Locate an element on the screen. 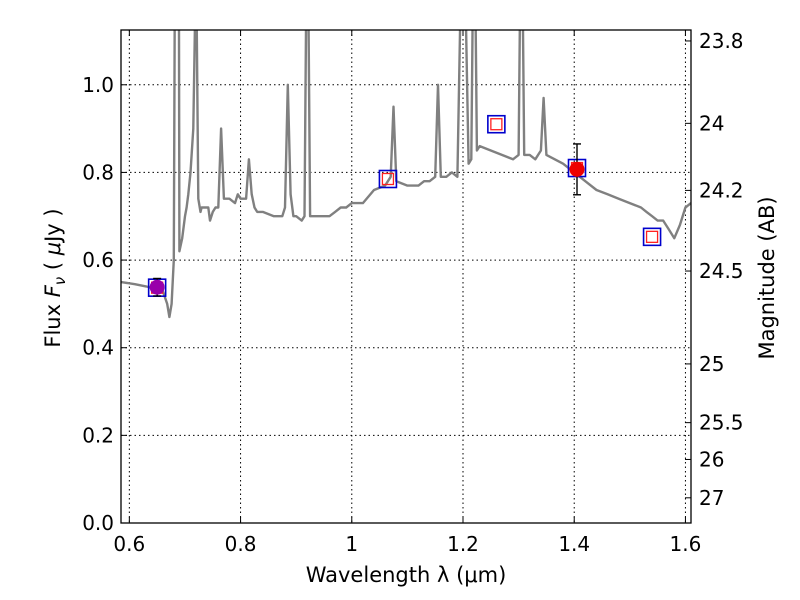  y-tick-label: 0.2 is located at coordinates (98, 435).